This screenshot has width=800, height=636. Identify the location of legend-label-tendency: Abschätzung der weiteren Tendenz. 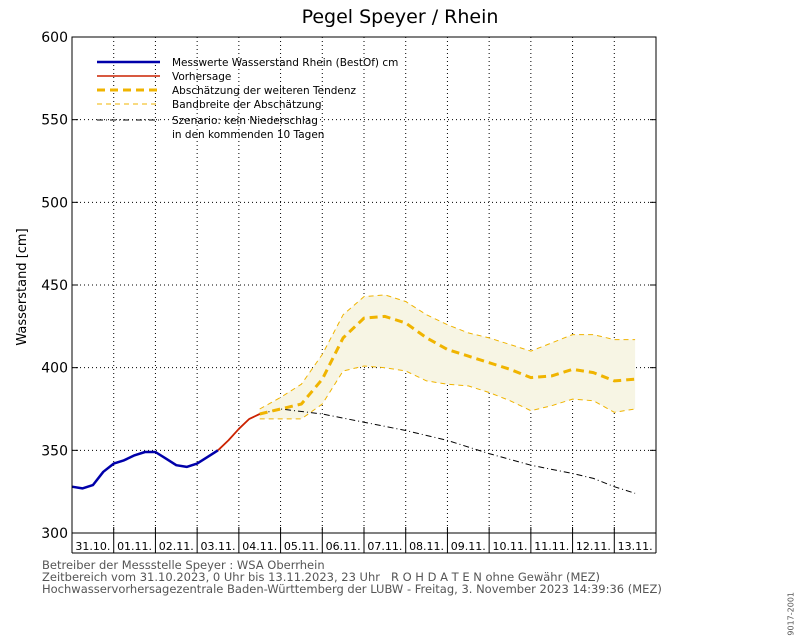
(264, 91).